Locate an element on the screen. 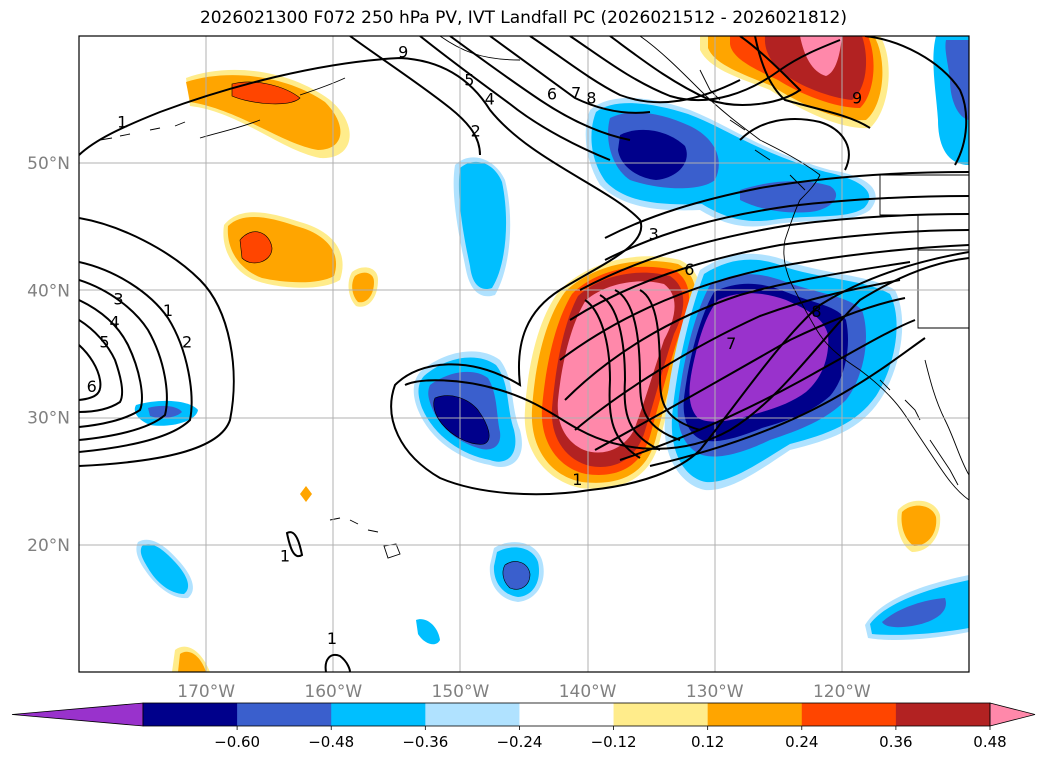 The width and height of the screenshot is (1047, 765). longitude-tick-label: 160°W is located at coordinates (333, 692).